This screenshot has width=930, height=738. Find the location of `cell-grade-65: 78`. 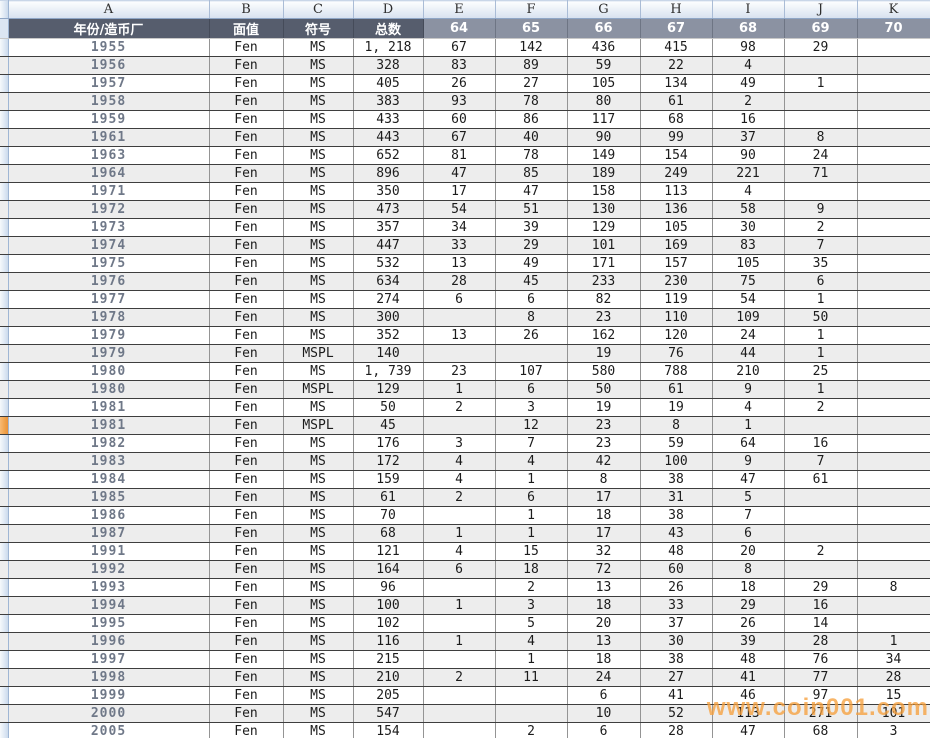

cell-grade-65: 78 is located at coordinates (531, 101).